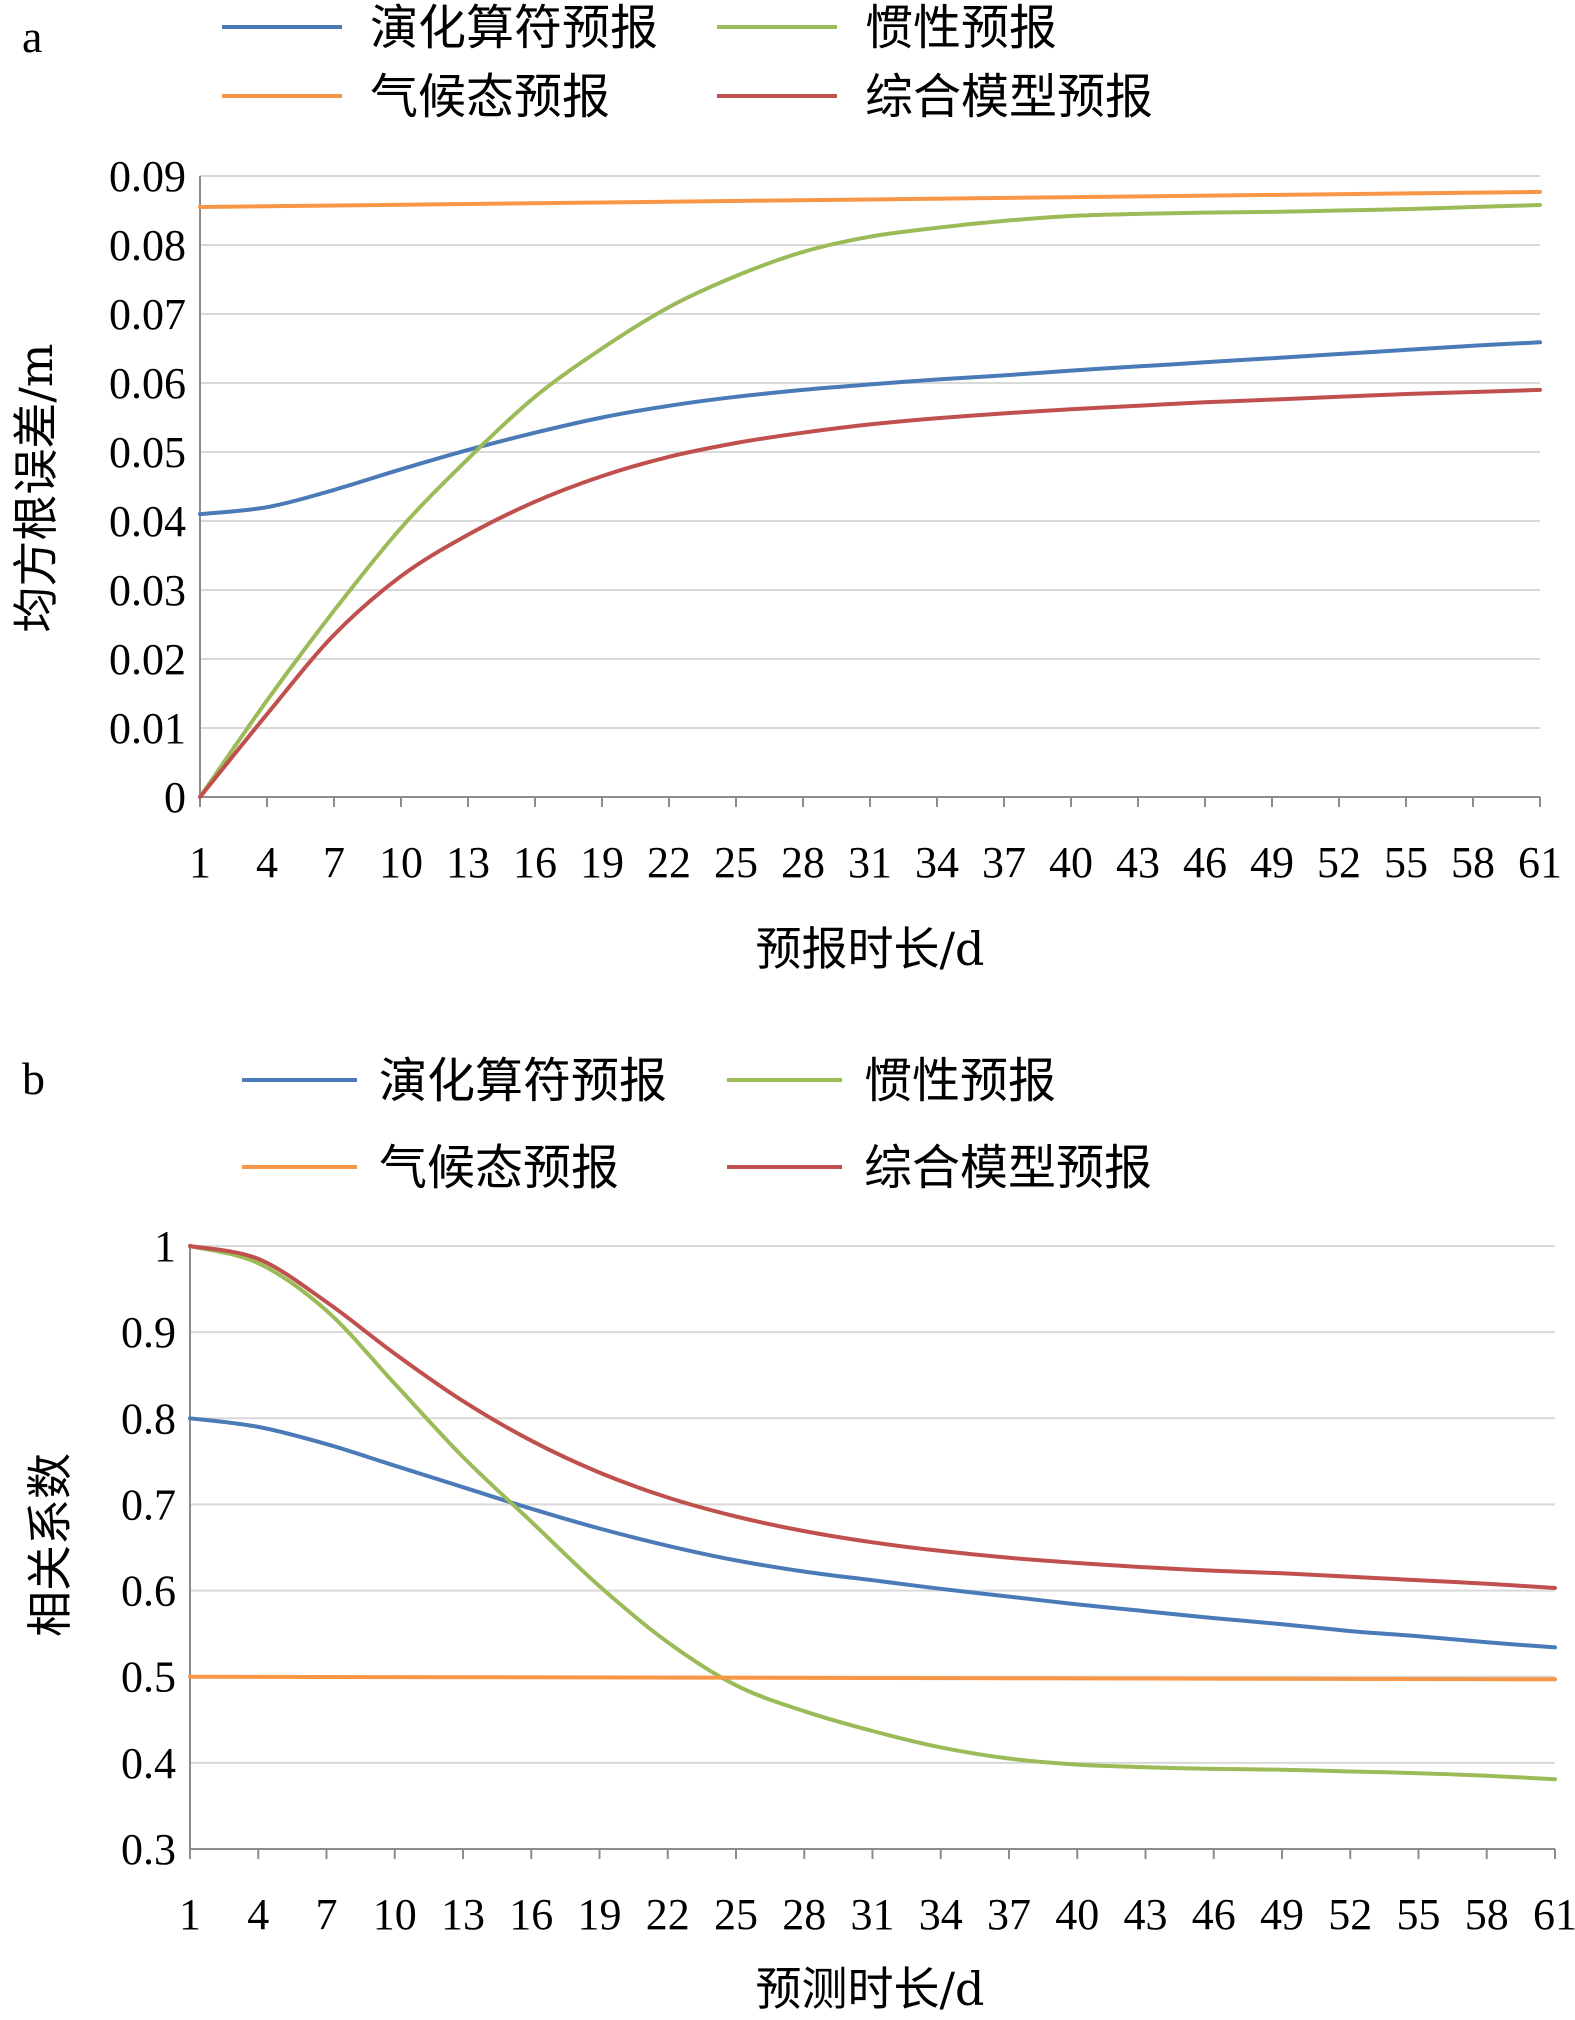 The image size is (1575, 2020). What do you see at coordinates (600, 1914) in the screenshot?
I see `x-tick-label-b-6: 19` at bounding box center [600, 1914].